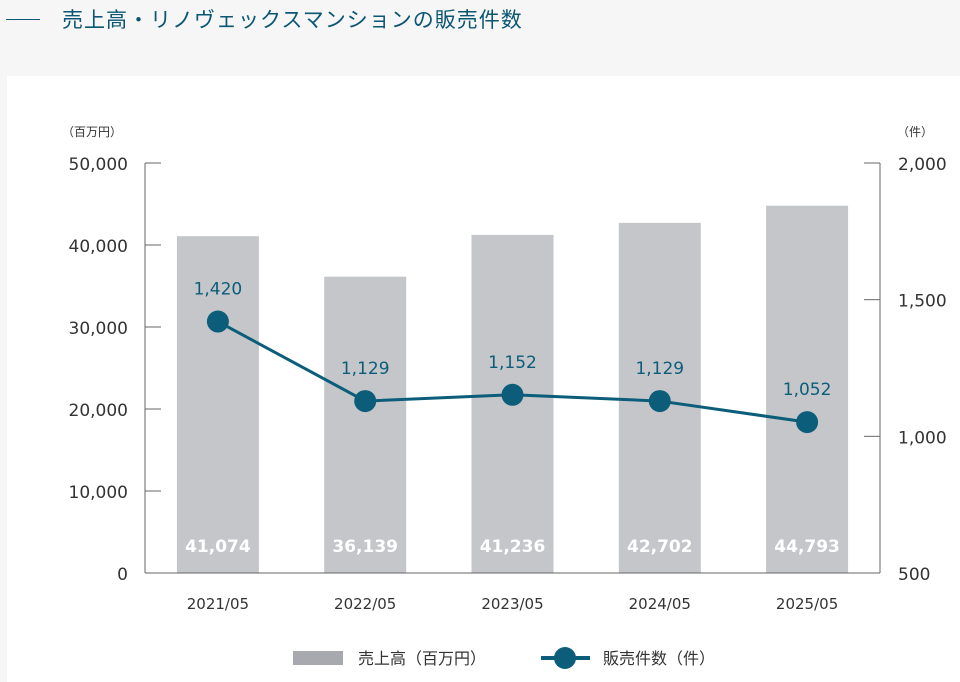 The height and width of the screenshot is (682, 960). What do you see at coordinates (659, 401) in the screenshot?
I see `line-point-2024/05` at bounding box center [659, 401].